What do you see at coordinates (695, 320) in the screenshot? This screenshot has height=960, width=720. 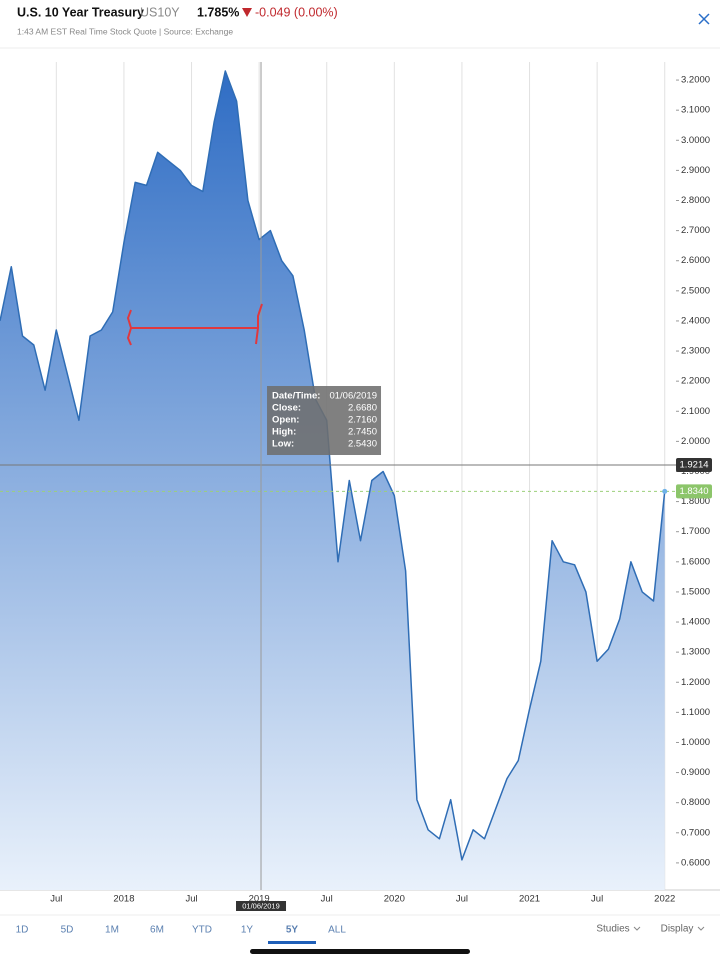 I see `y-tick-label: 2.4000` at bounding box center [695, 320].